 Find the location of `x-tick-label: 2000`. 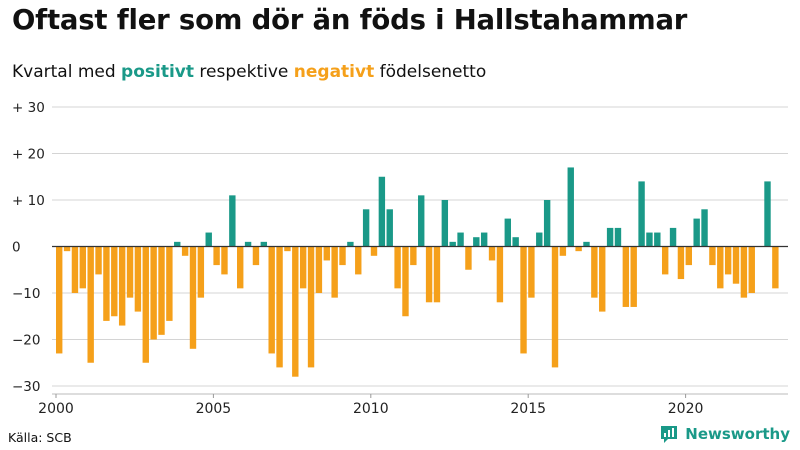

x-tick-label: 2000 is located at coordinates (56, 409).